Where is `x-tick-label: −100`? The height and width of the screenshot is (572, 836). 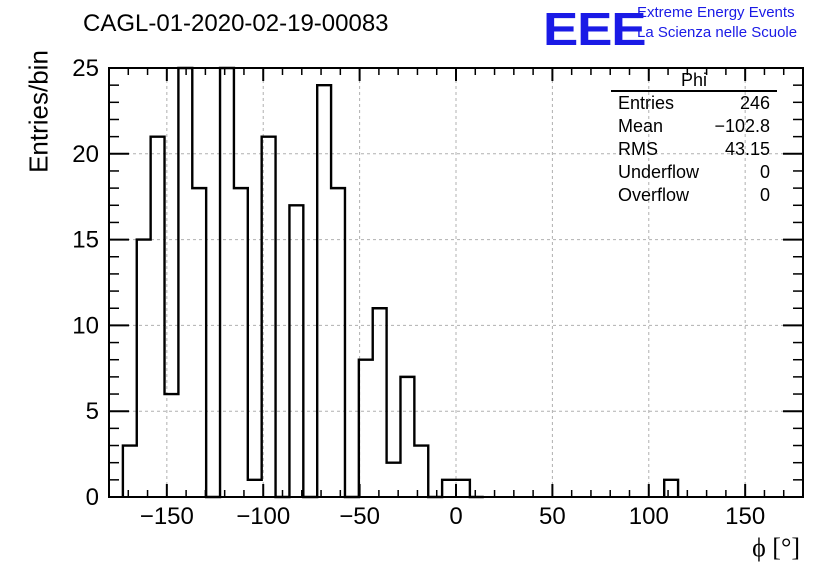 x-tick-label: −100 is located at coordinates (263, 516).